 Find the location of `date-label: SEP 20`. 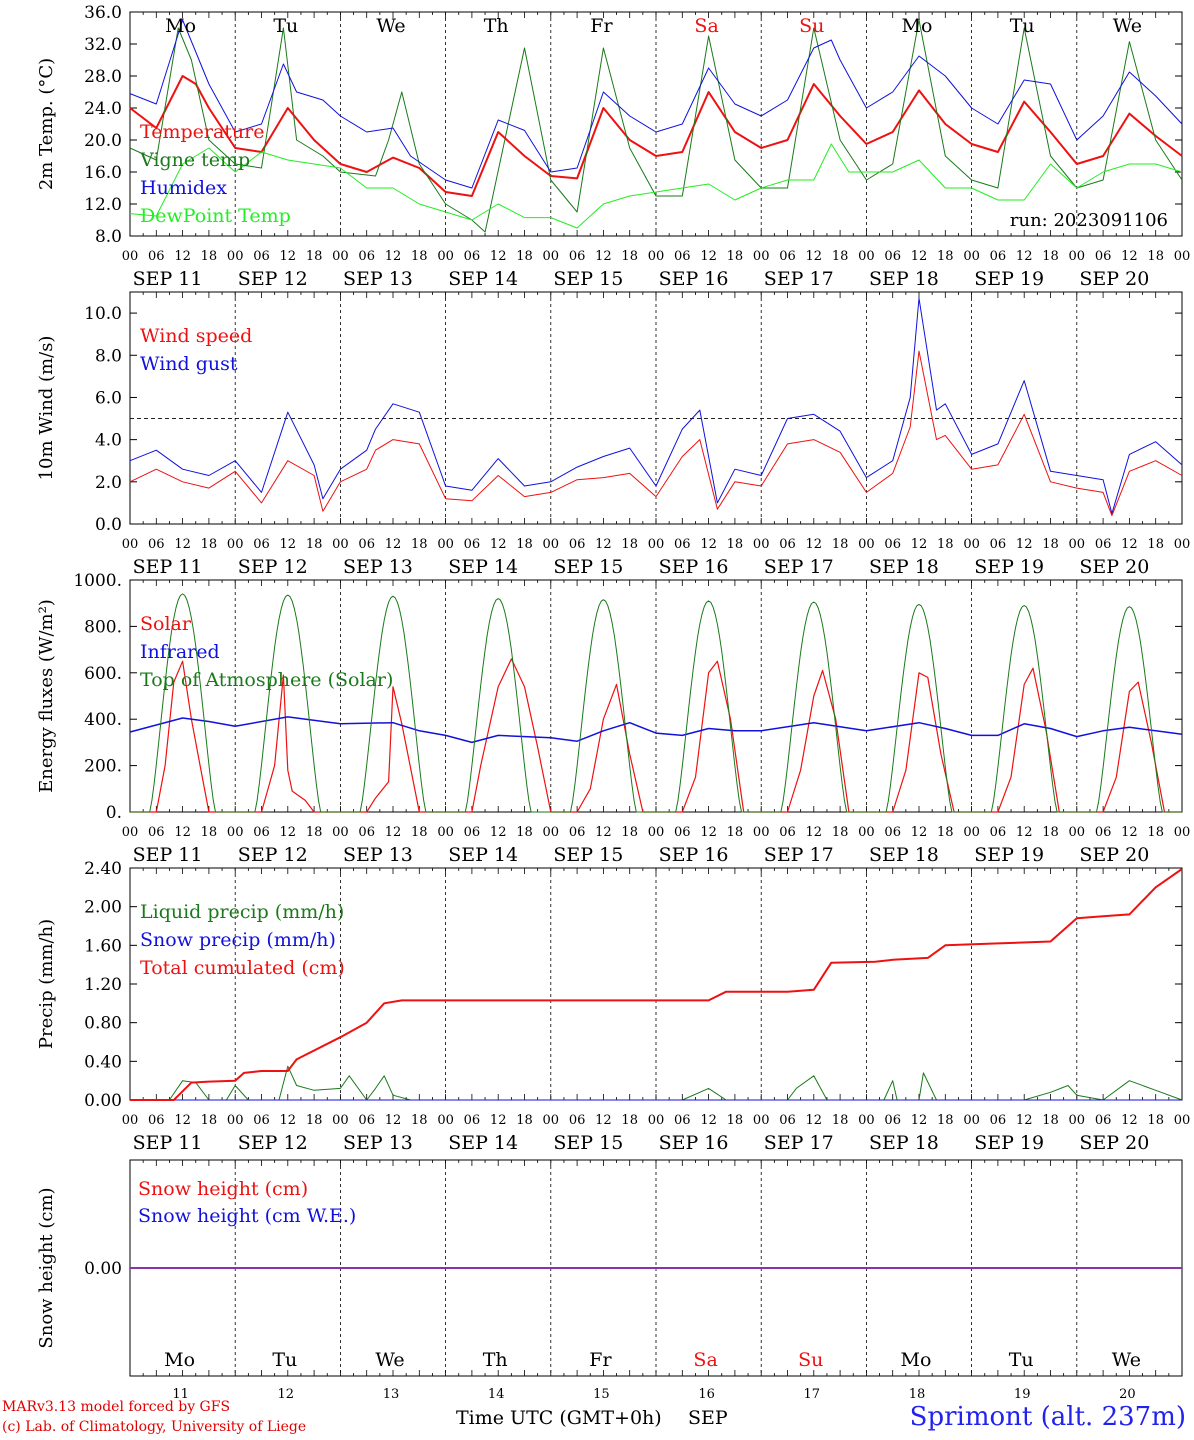

date-label: SEP 20 is located at coordinates (1114, 1143).